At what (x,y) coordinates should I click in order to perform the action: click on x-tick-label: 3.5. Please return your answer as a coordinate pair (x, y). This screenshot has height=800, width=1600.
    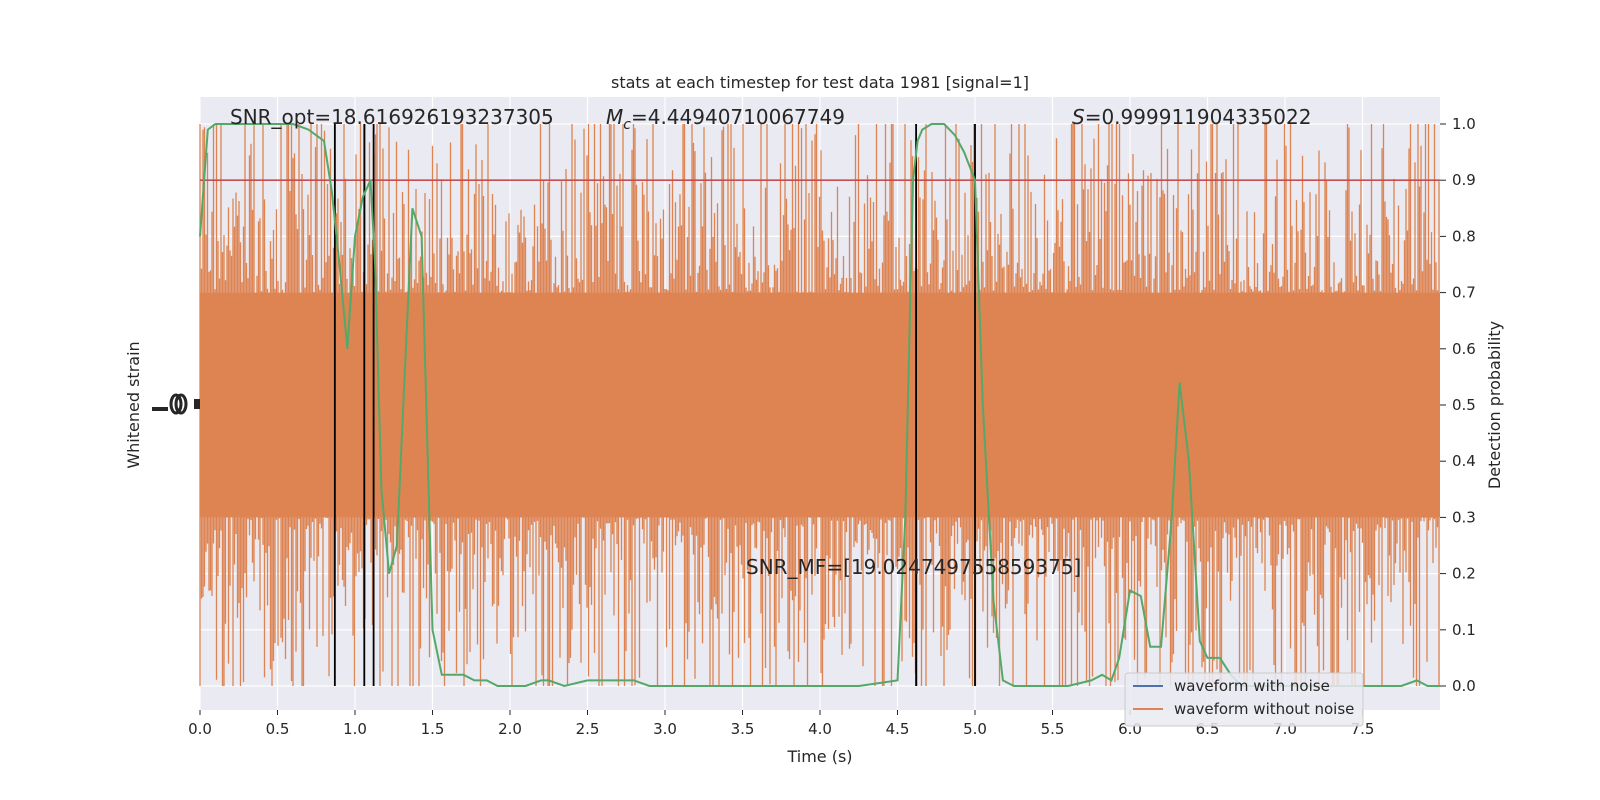
    Looking at the image, I should click on (743, 729).